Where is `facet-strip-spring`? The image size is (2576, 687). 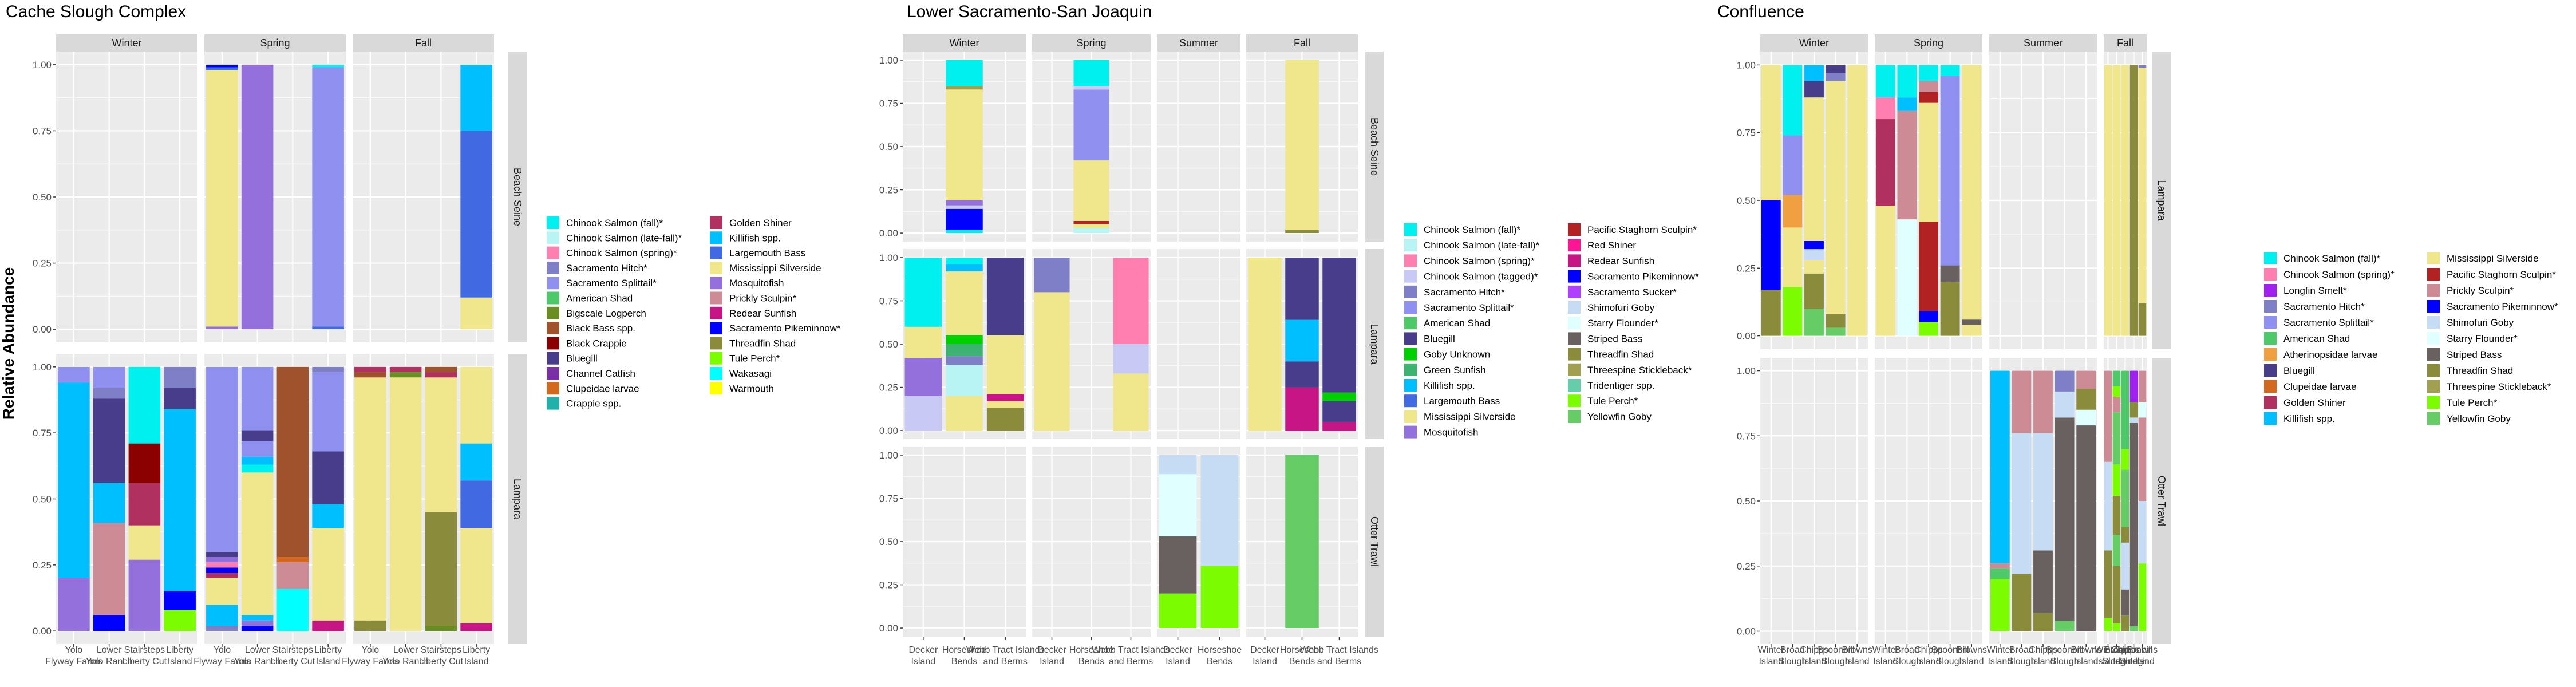 facet-strip-spring is located at coordinates (275, 43).